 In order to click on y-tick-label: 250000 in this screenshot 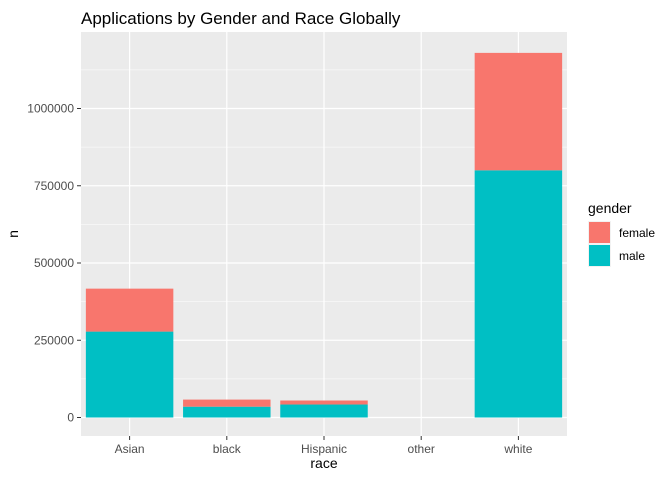, I will do `click(54, 340)`.